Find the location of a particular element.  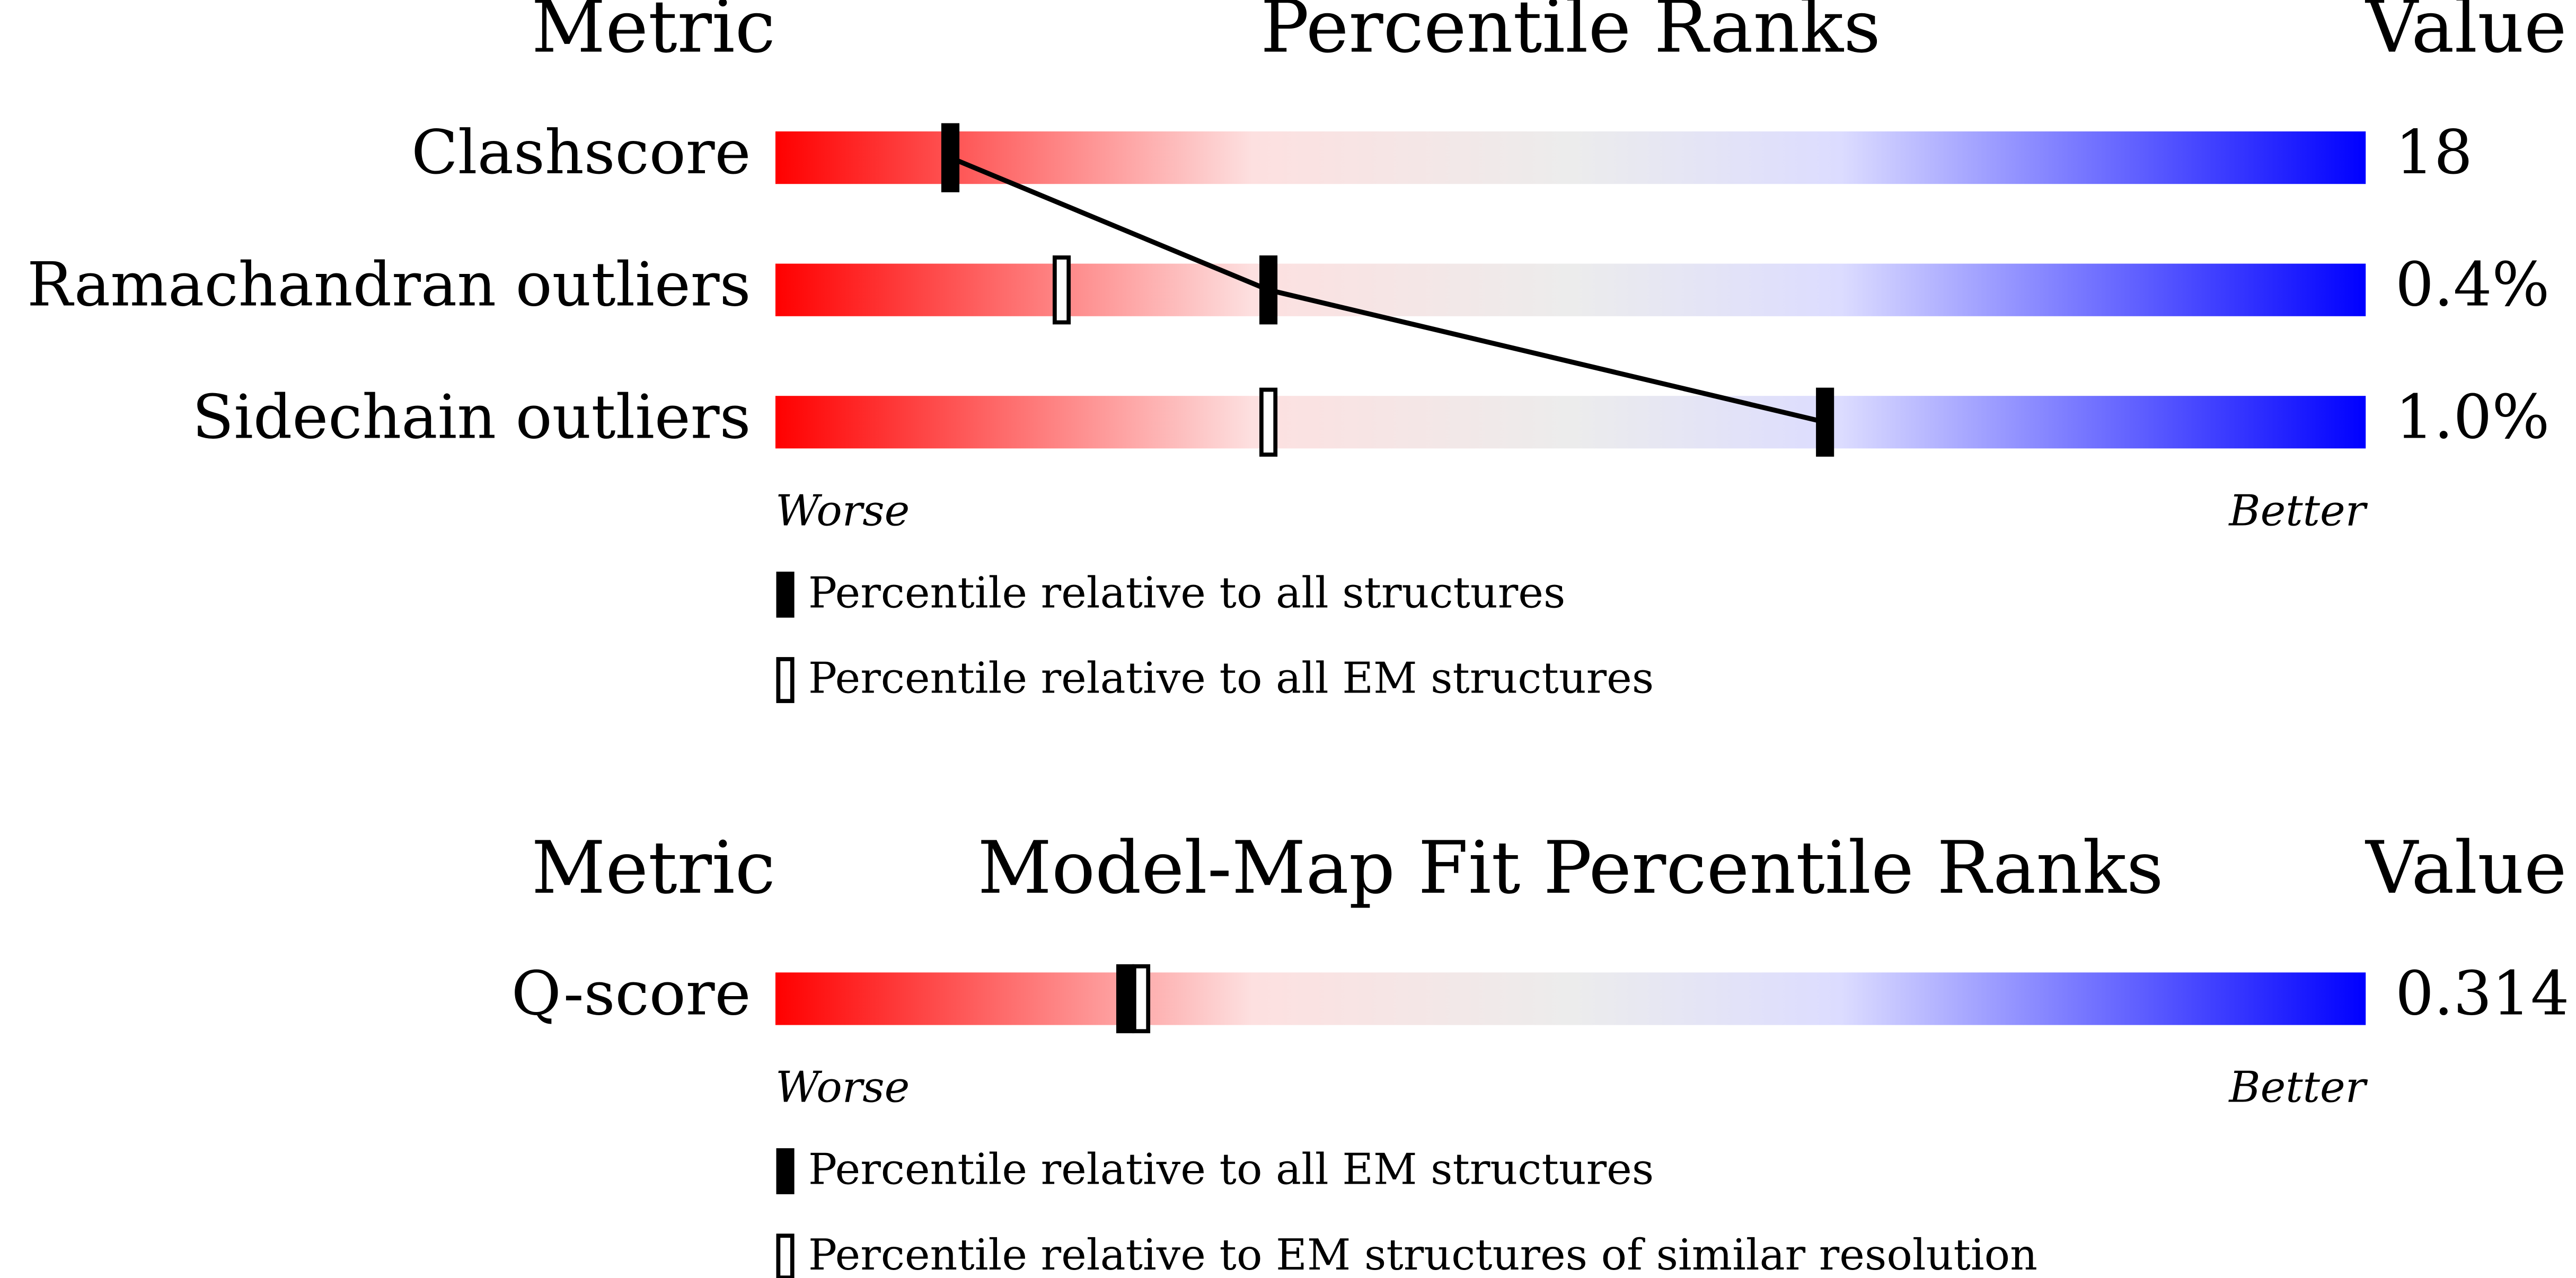

legend-label: Percentile relative to all structures is located at coordinates (1186, 593).